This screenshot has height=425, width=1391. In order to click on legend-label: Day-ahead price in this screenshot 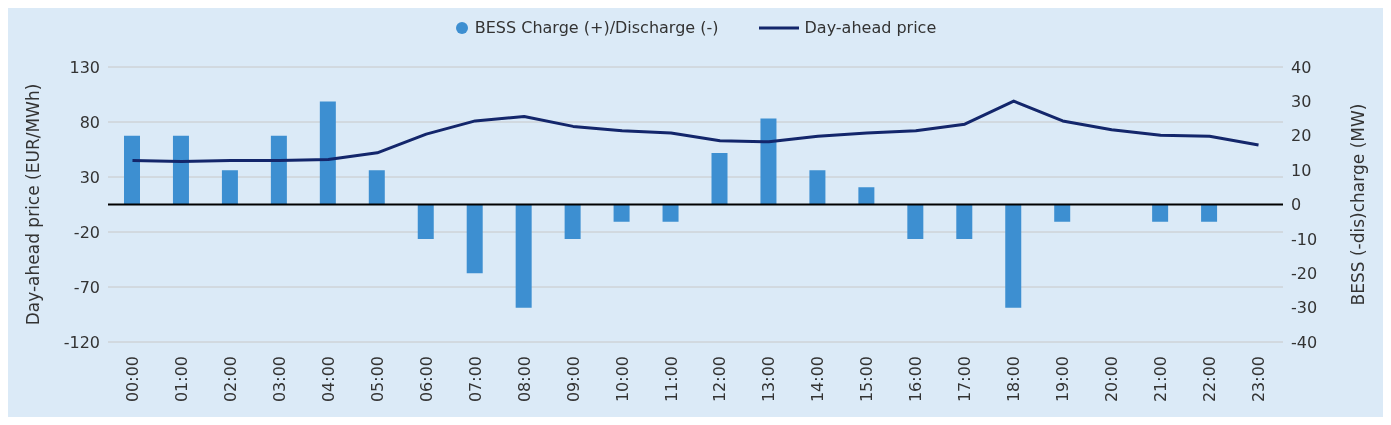, I will do `click(870, 27)`.